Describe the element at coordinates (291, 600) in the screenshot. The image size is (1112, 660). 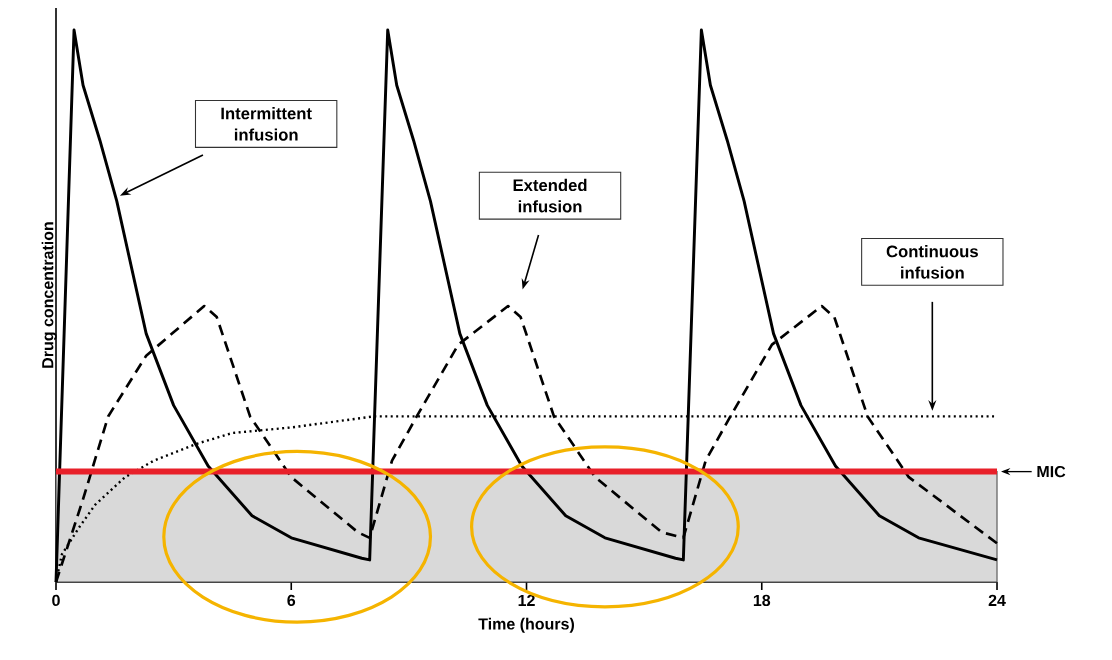
I see `x-tick-label: 6` at that location.